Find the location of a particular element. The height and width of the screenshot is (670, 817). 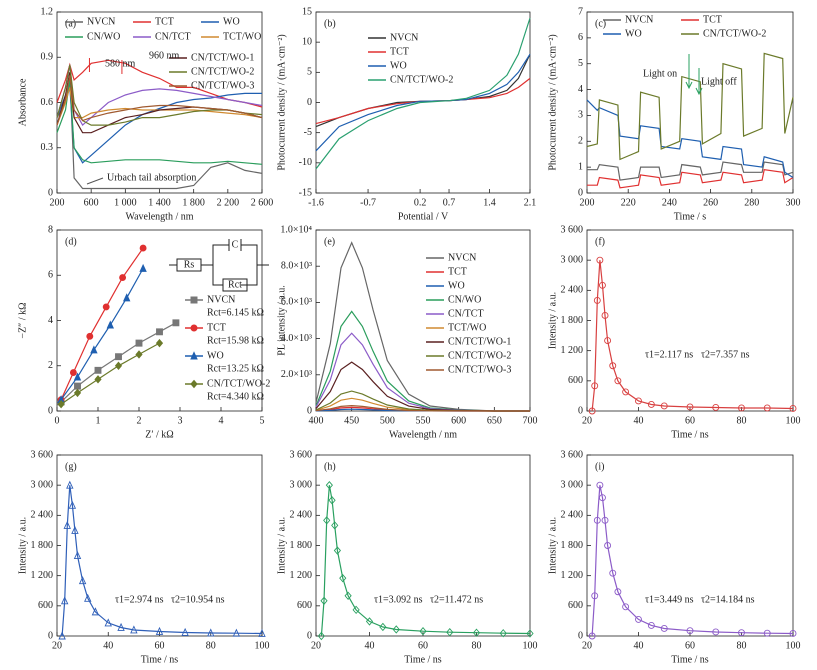

panel-label: (e) is located at coordinates (329, 241).